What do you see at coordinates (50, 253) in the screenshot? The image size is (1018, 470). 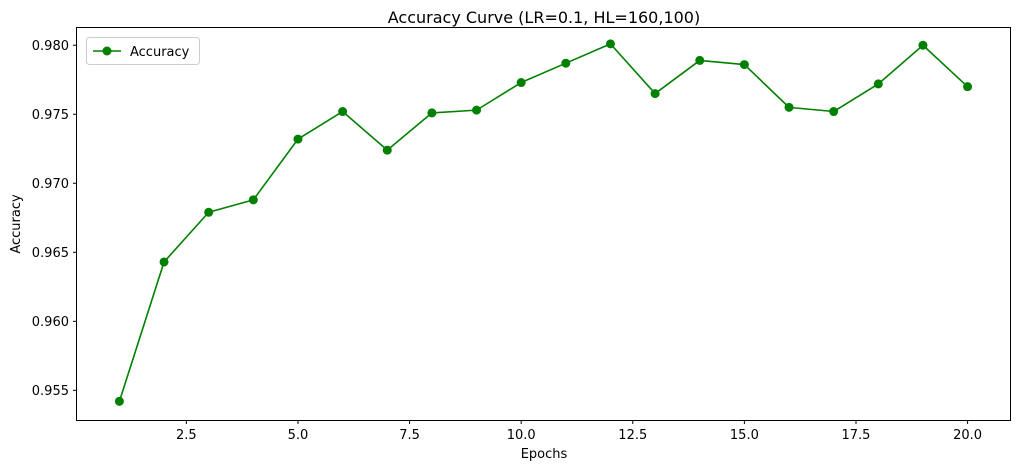 I see `y-tick-label: 0.965` at bounding box center [50, 253].